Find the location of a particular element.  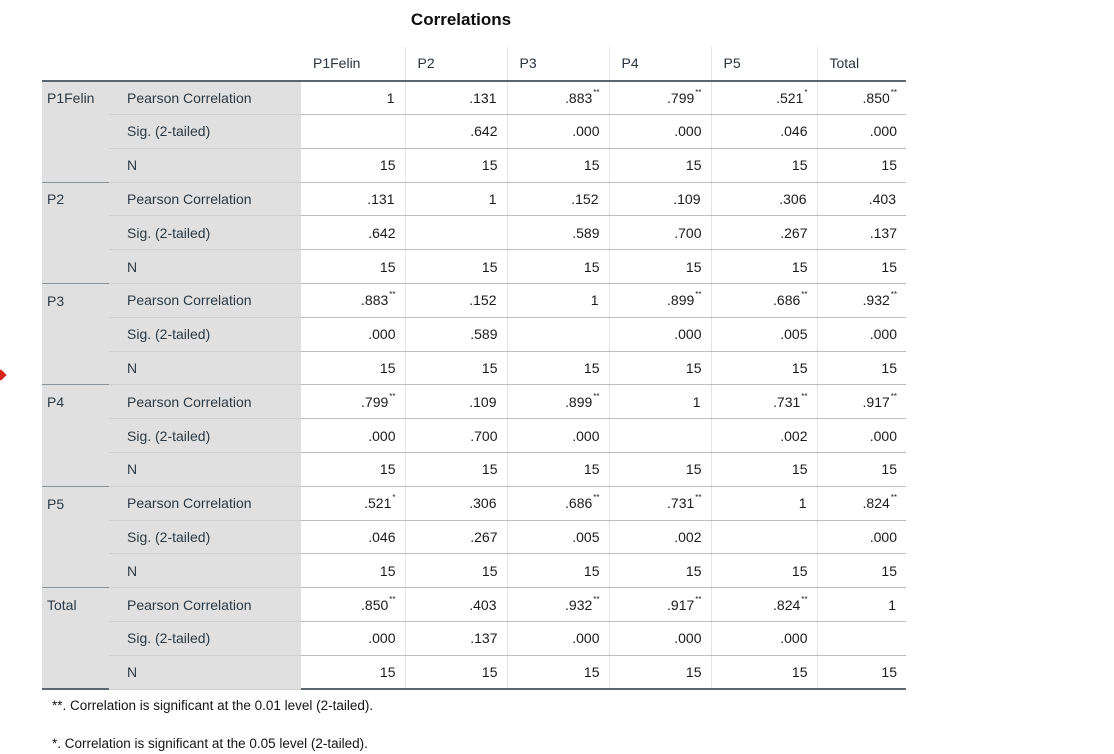

row-group-label: P5 is located at coordinates (75, 503).